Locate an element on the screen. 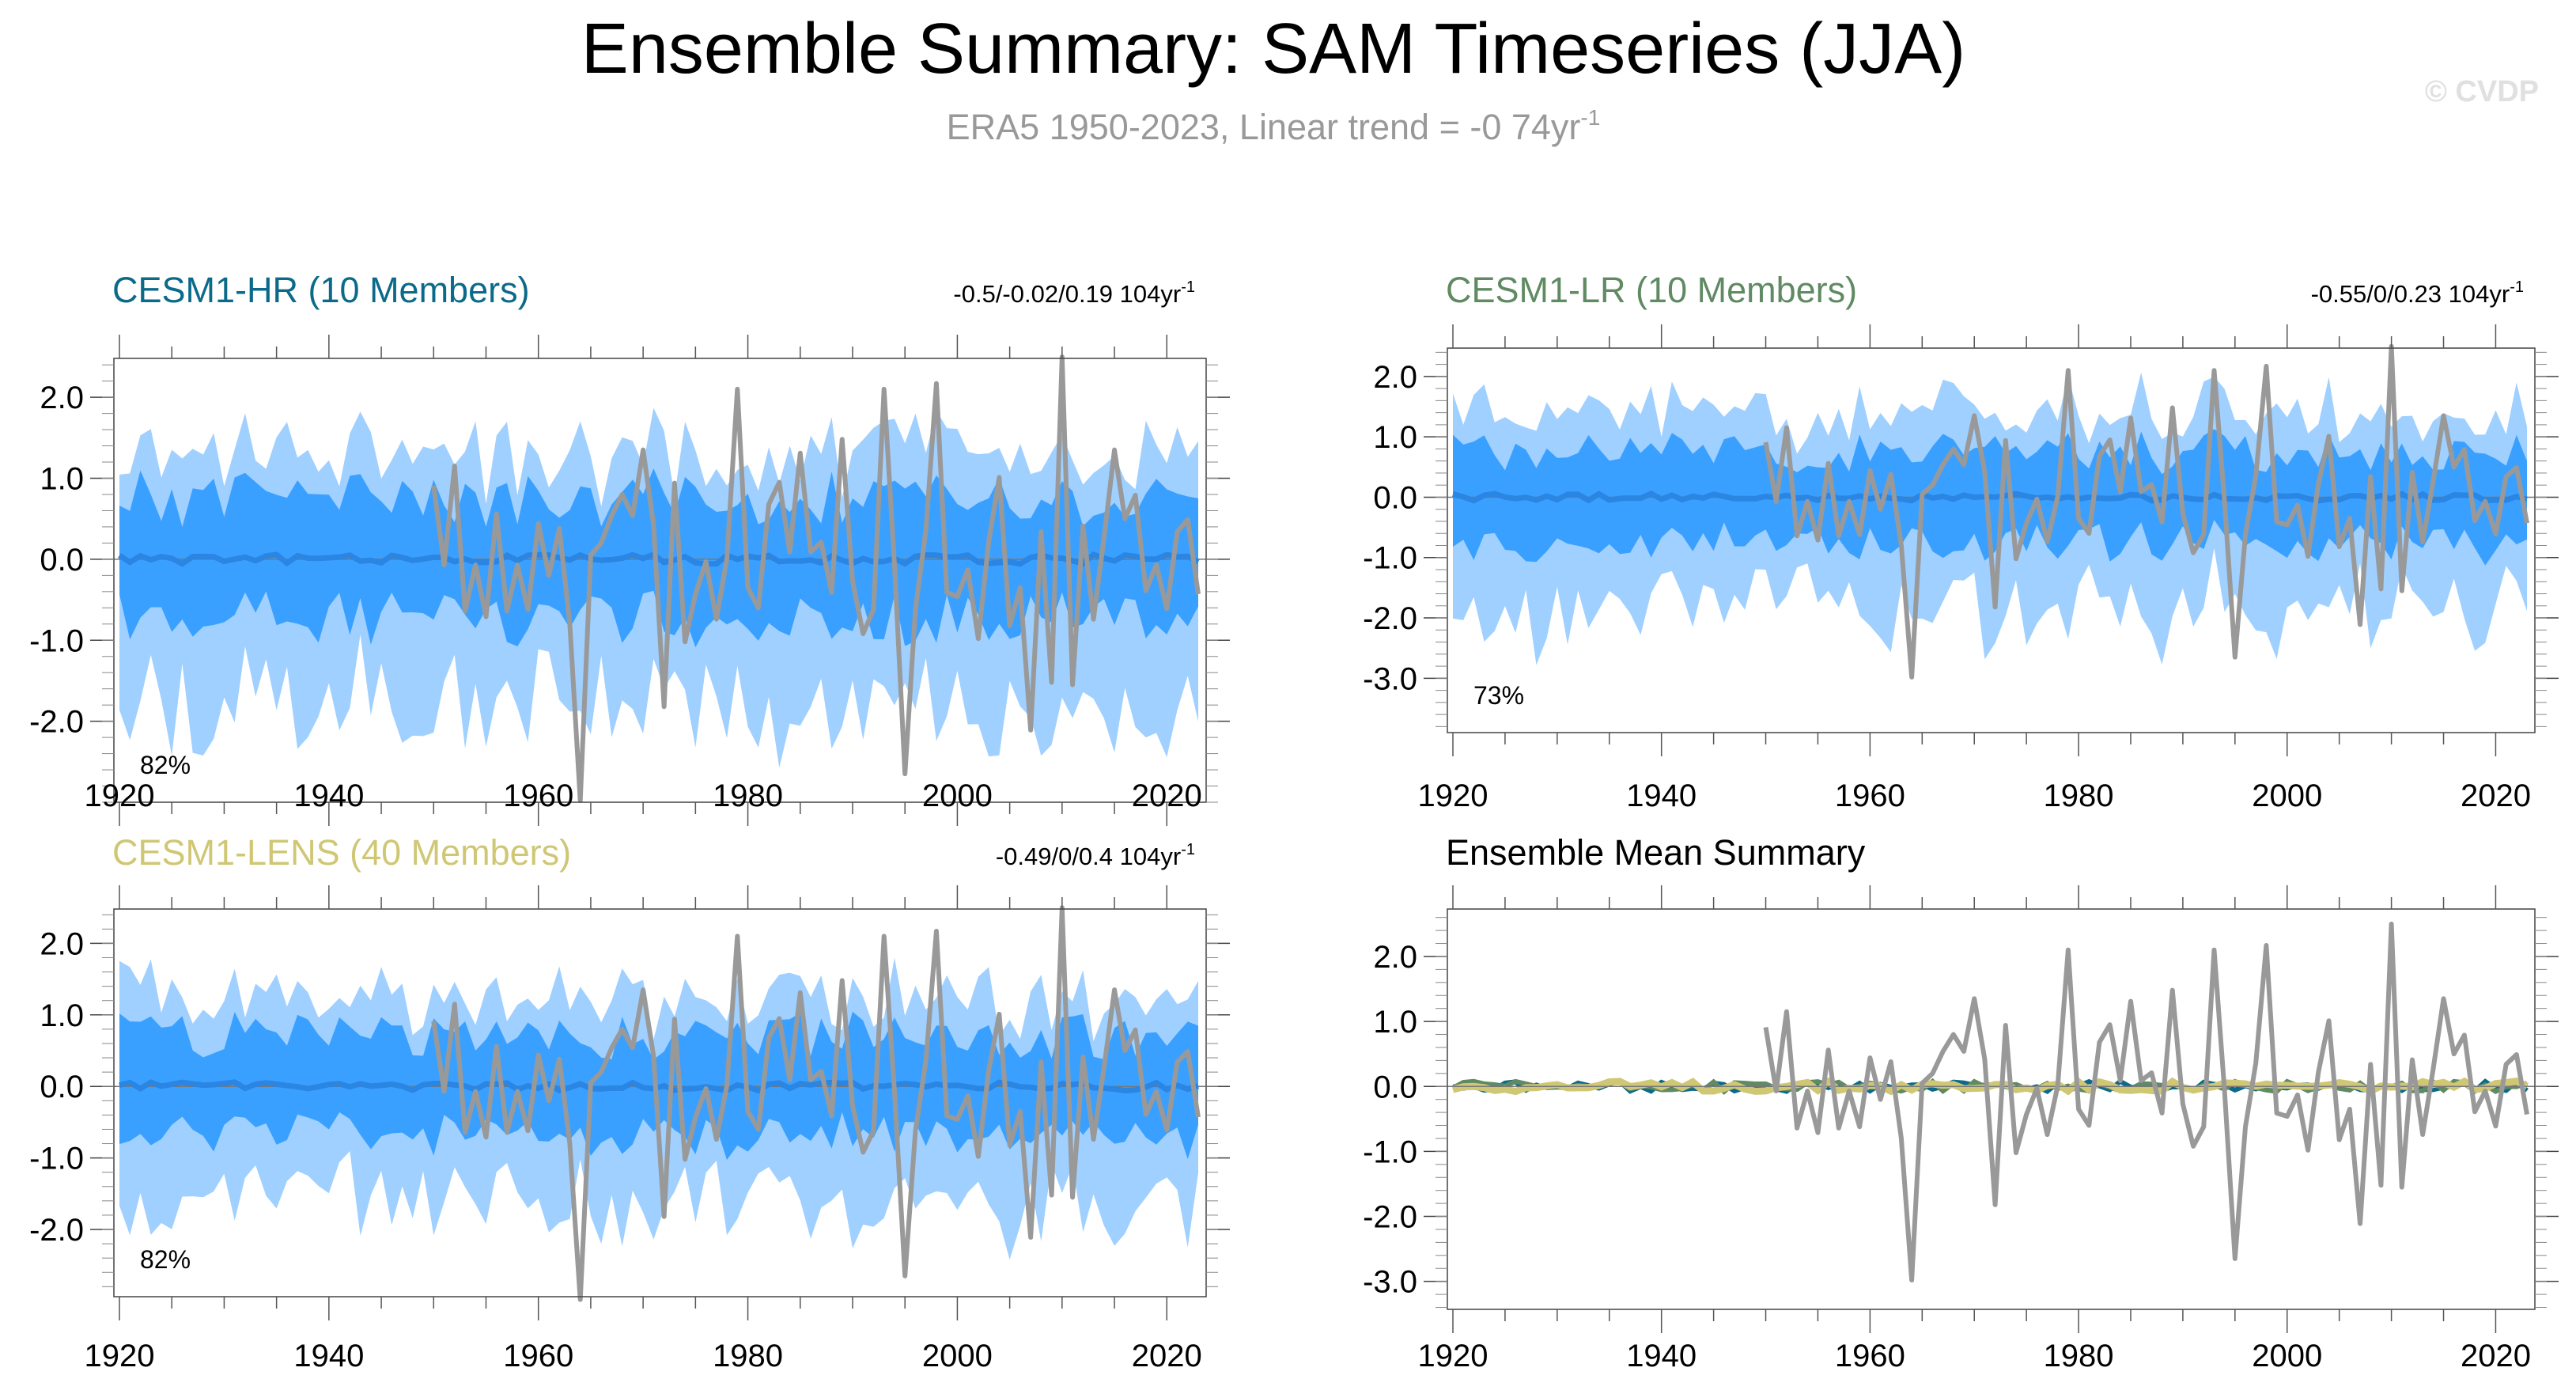 This screenshot has height=1394, width=2576. subtitle-superscript: -1 is located at coordinates (1590, 117).